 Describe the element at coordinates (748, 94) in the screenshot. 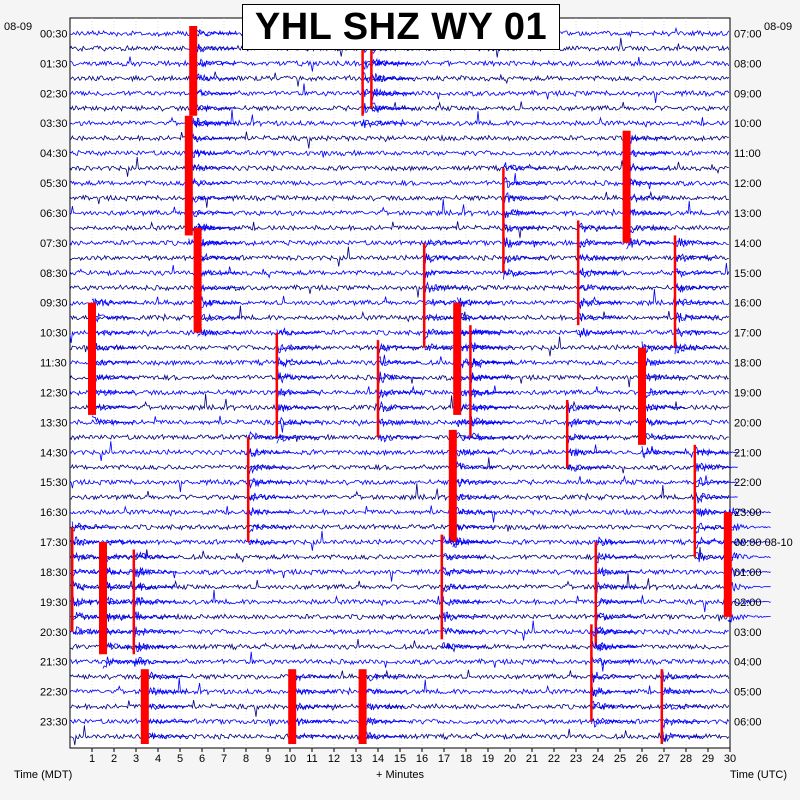

I see `right-hour-label: 09:00` at that location.